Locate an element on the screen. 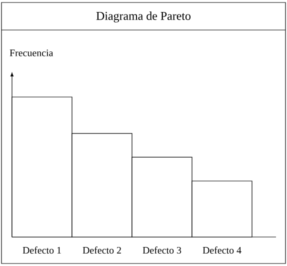  x-tick-label: Defecto 4 is located at coordinates (222, 250).